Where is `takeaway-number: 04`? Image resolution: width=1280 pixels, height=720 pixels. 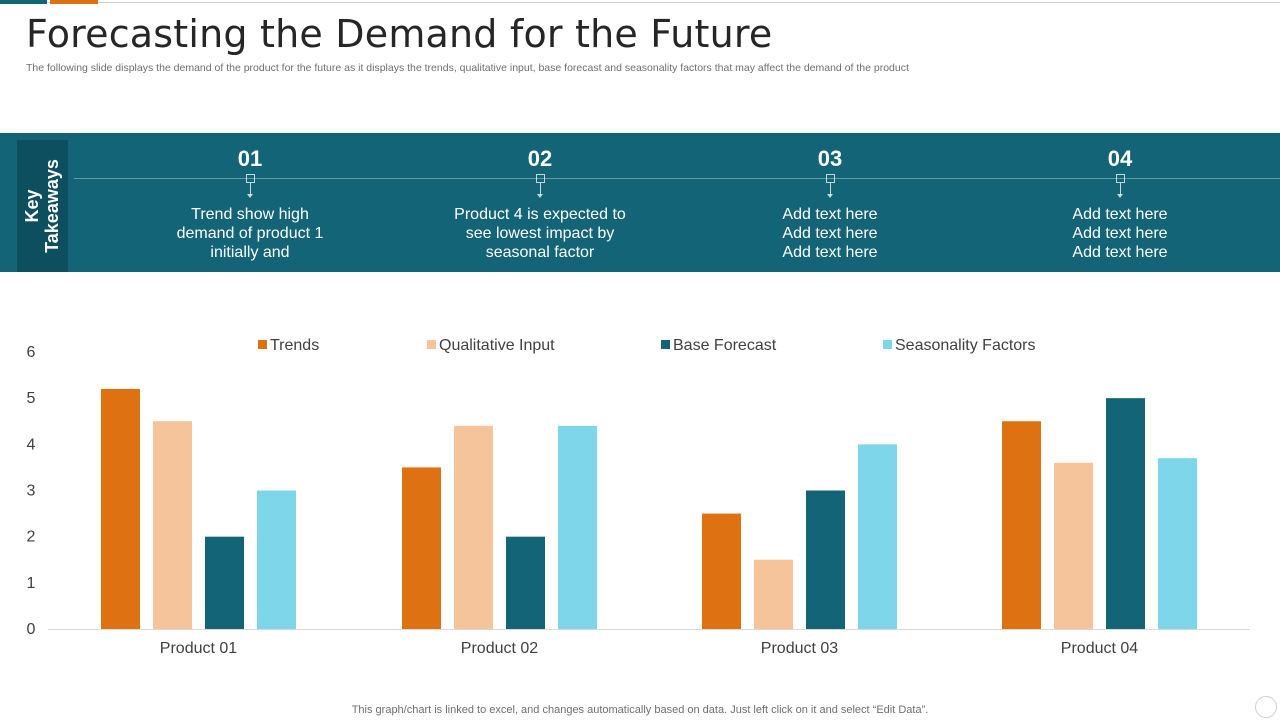
takeaway-number: 04 is located at coordinates (1120, 158).